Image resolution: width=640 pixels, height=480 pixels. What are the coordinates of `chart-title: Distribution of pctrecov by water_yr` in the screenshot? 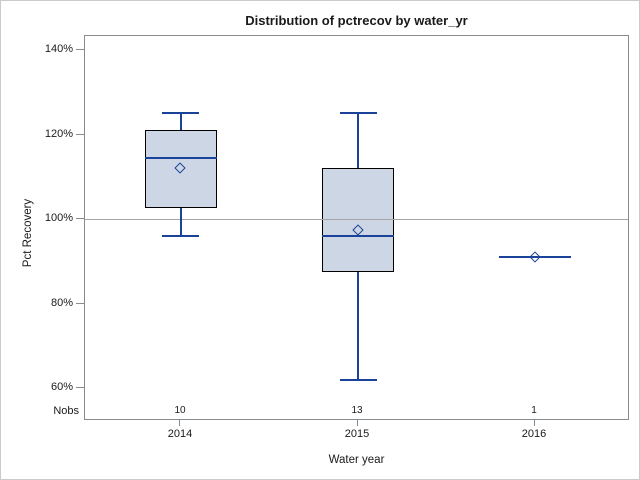 It's located at (356, 20).